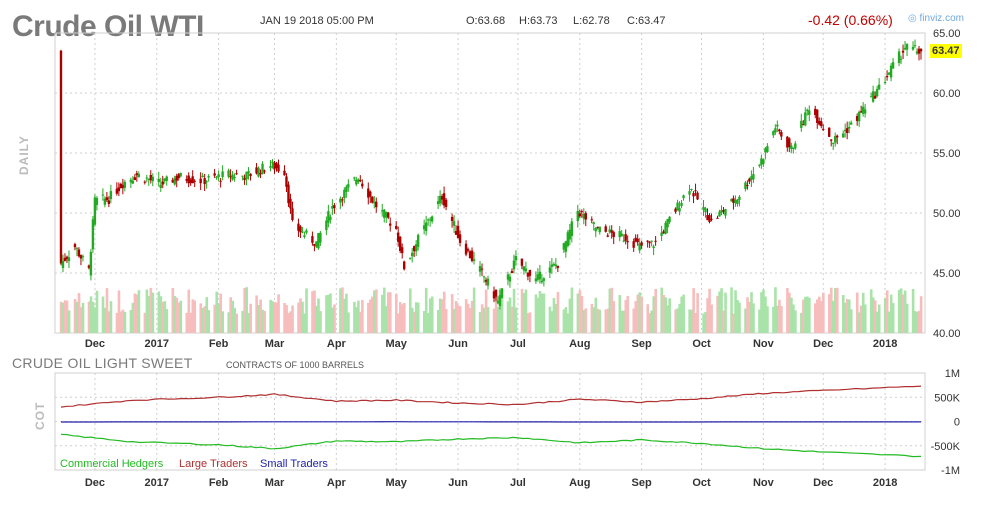 This screenshot has width=998, height=508. What do you see at coordinates (764, 344) in the screenshot?
I see `price-x-tick-label: Nov` at bounding box center [764, 344].